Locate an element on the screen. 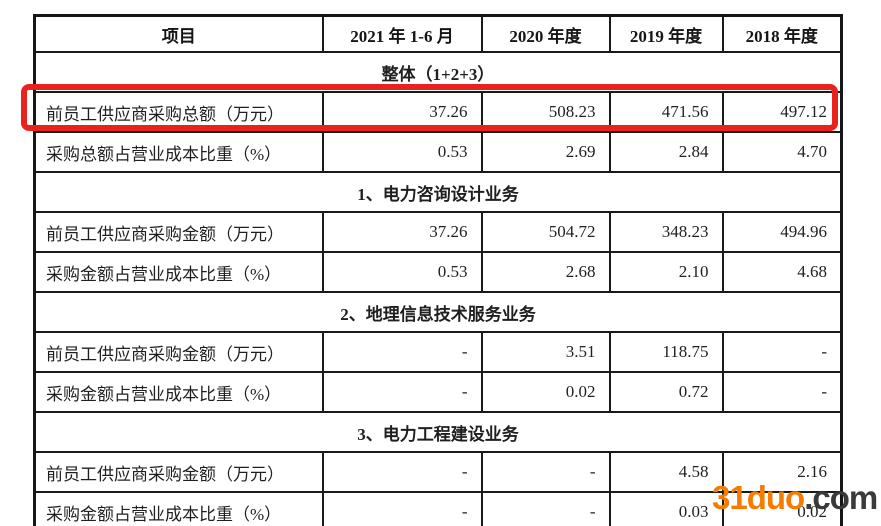  value-cell: 504.72 is located at coordinates (545, 232).